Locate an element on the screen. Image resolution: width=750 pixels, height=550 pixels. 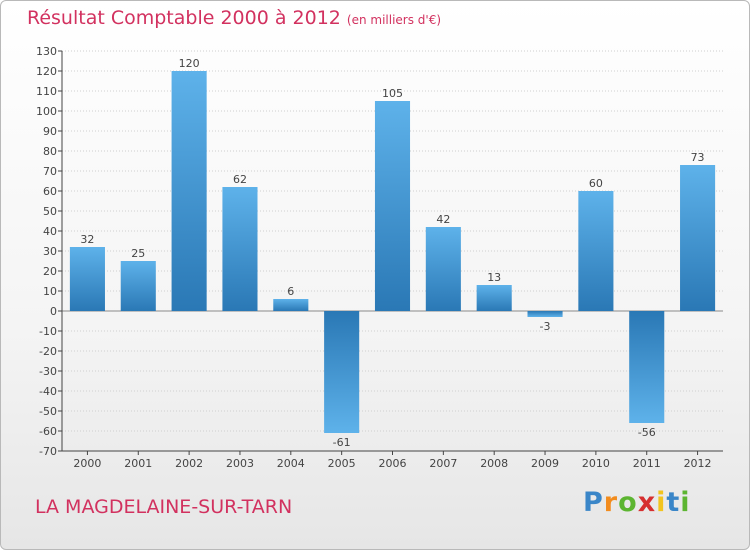
y-tick-label: 120 is located at coordinates (46, 71).